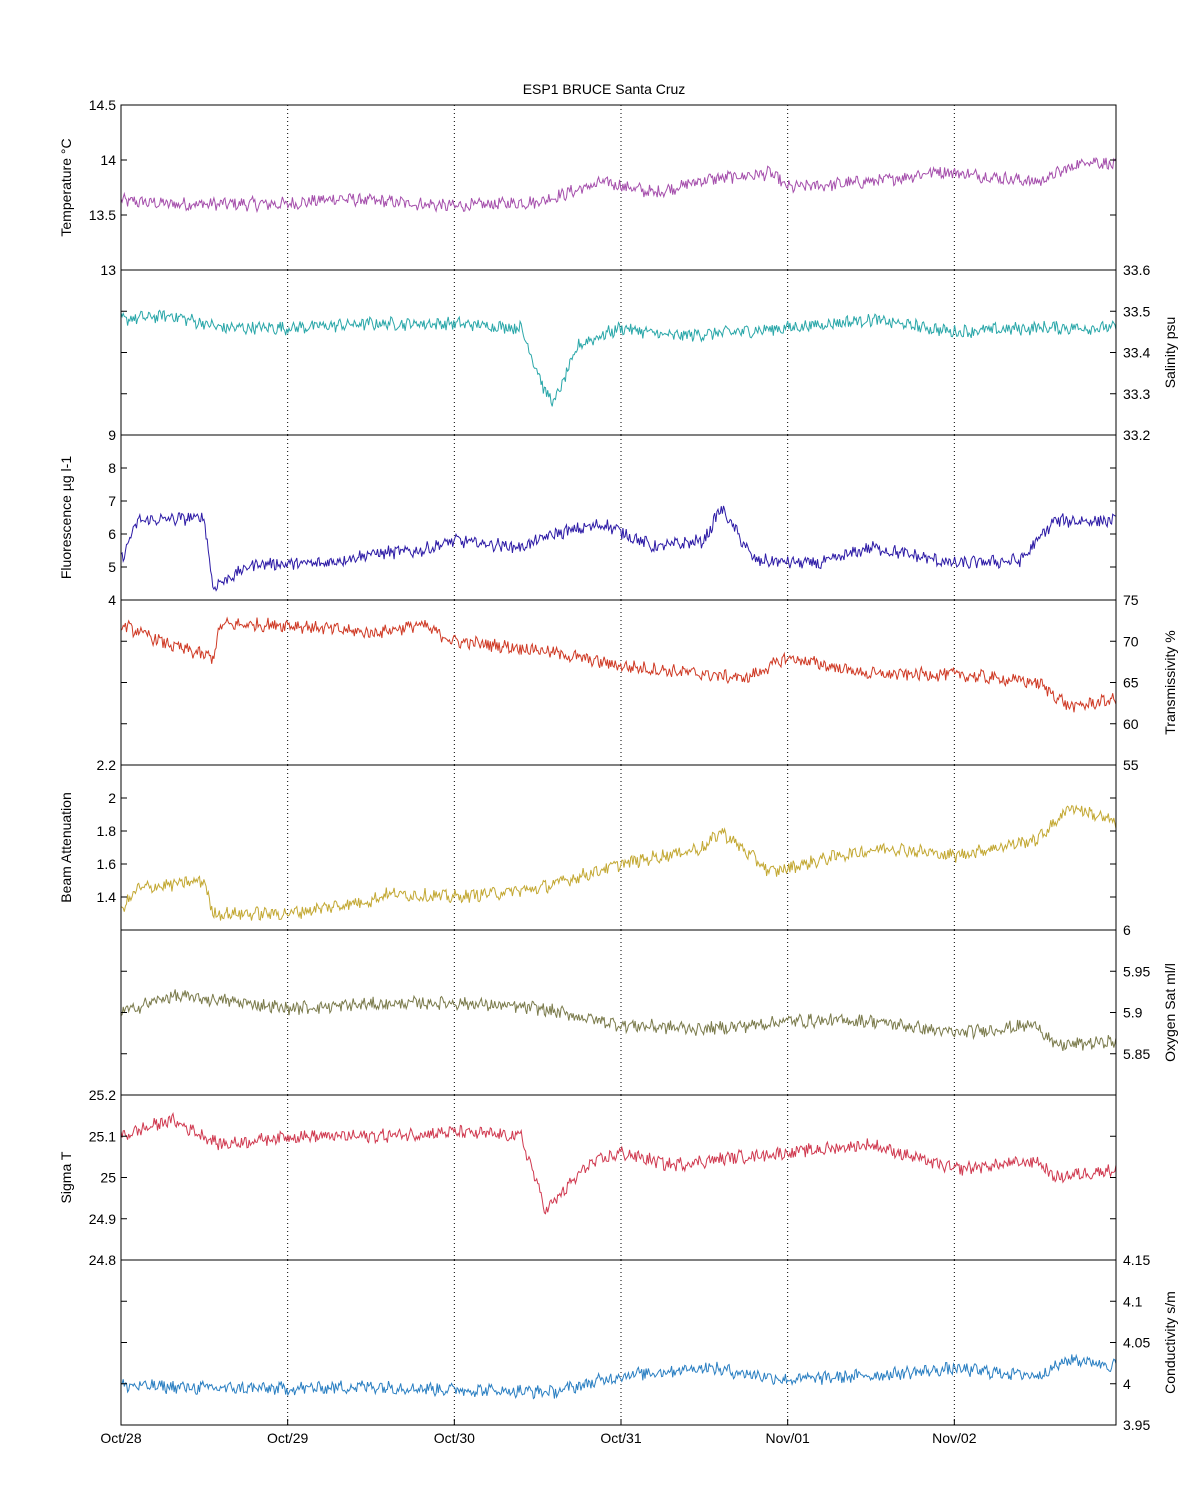  I want to click on y-axis-label: Salinity psu, so click(1170, 353).